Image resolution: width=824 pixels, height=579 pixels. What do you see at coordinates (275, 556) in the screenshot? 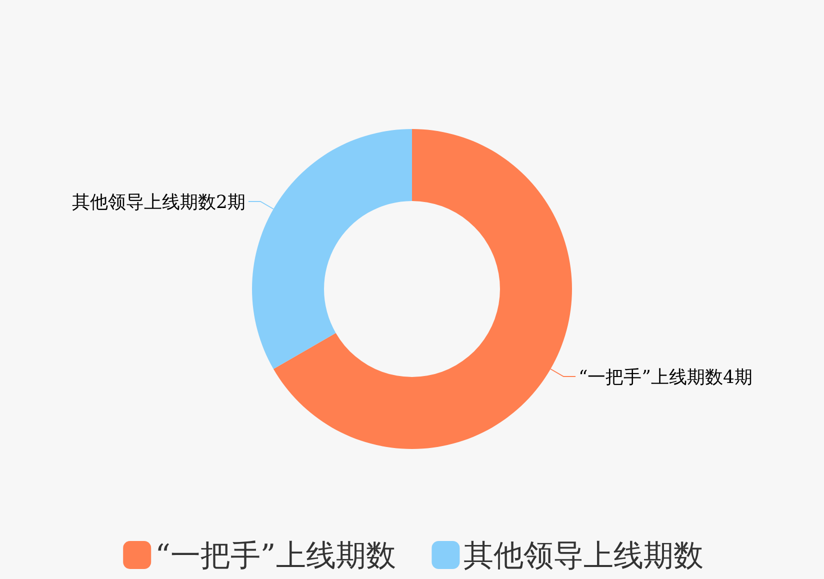
I see `legend-label: “一把手”上线期数` at bounding box center [275, 556].